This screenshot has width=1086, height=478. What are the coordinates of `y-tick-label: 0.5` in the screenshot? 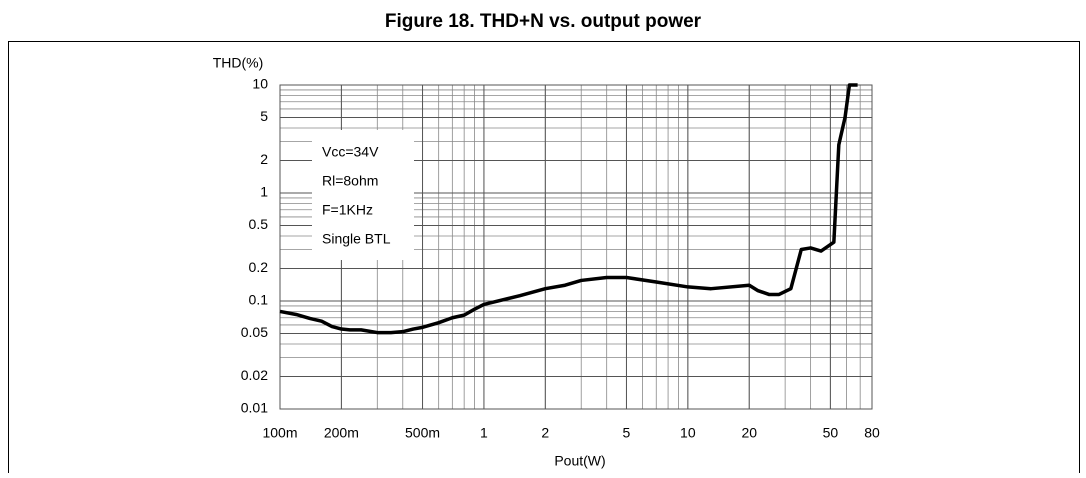 It's located at (259, 224).